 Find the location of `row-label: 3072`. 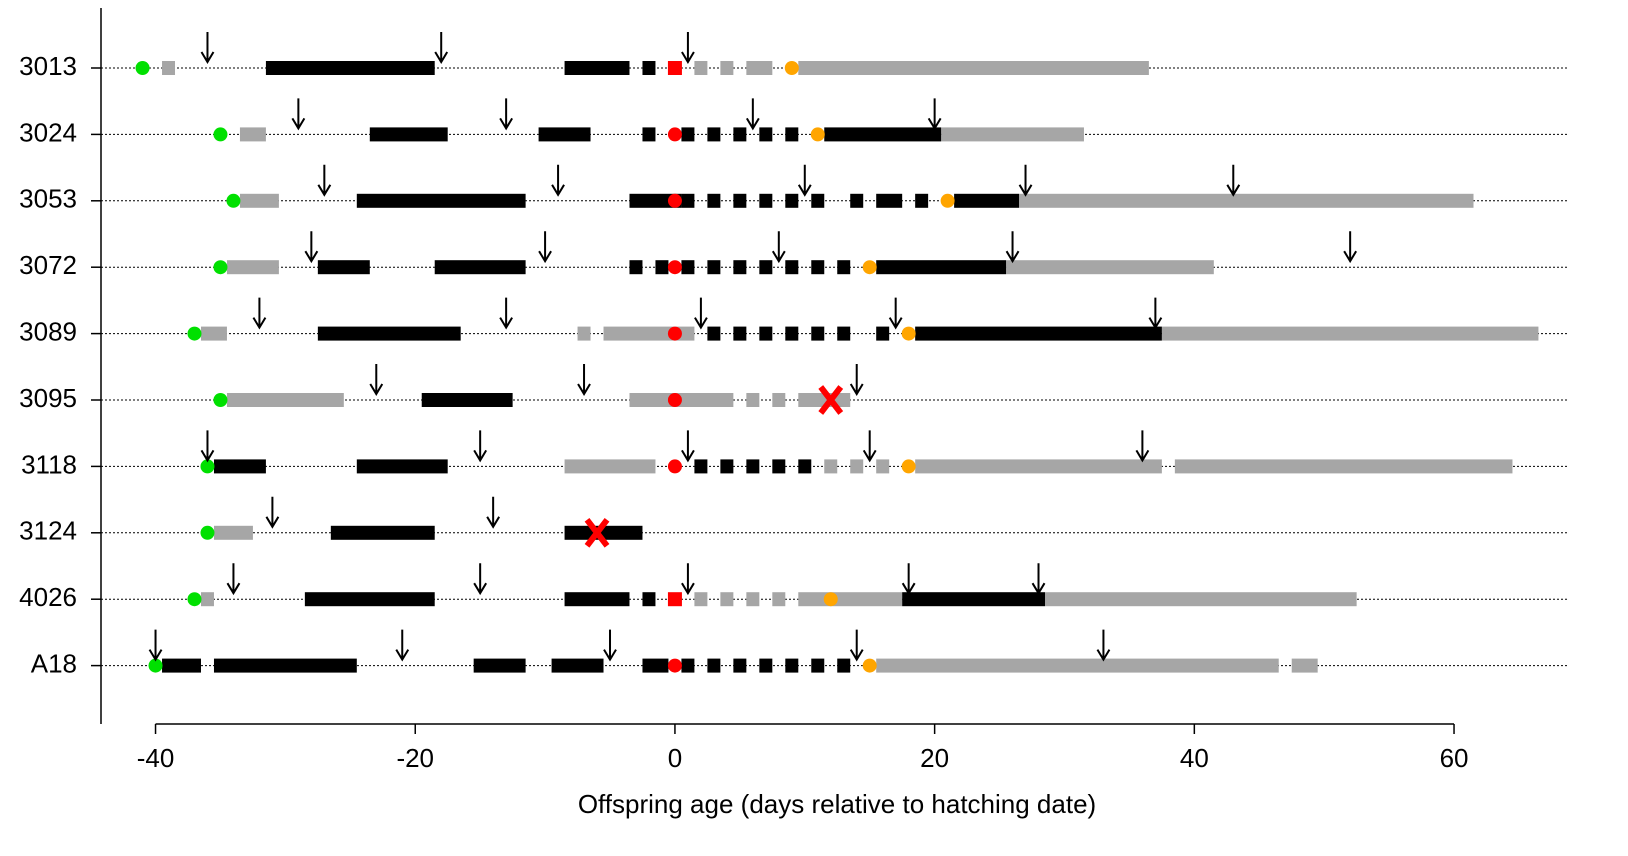

row-label: 3072 is located at coordinates (48, 265).